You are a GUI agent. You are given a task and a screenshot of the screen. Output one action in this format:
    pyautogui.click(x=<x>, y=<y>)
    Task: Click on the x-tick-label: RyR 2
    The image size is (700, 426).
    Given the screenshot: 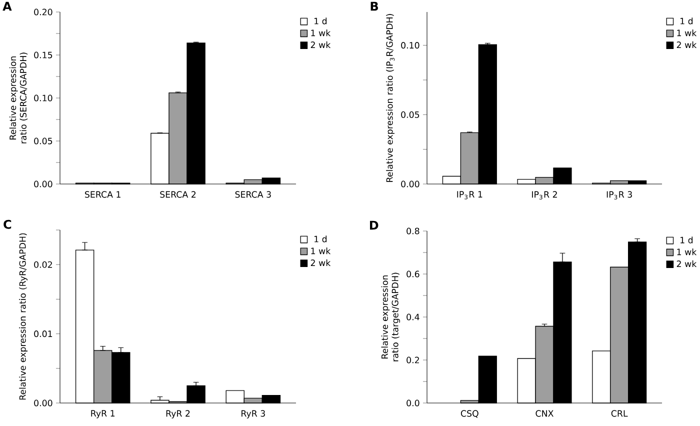 What is the action you would take?
    pyautogui.click(x=178, y=414)
    